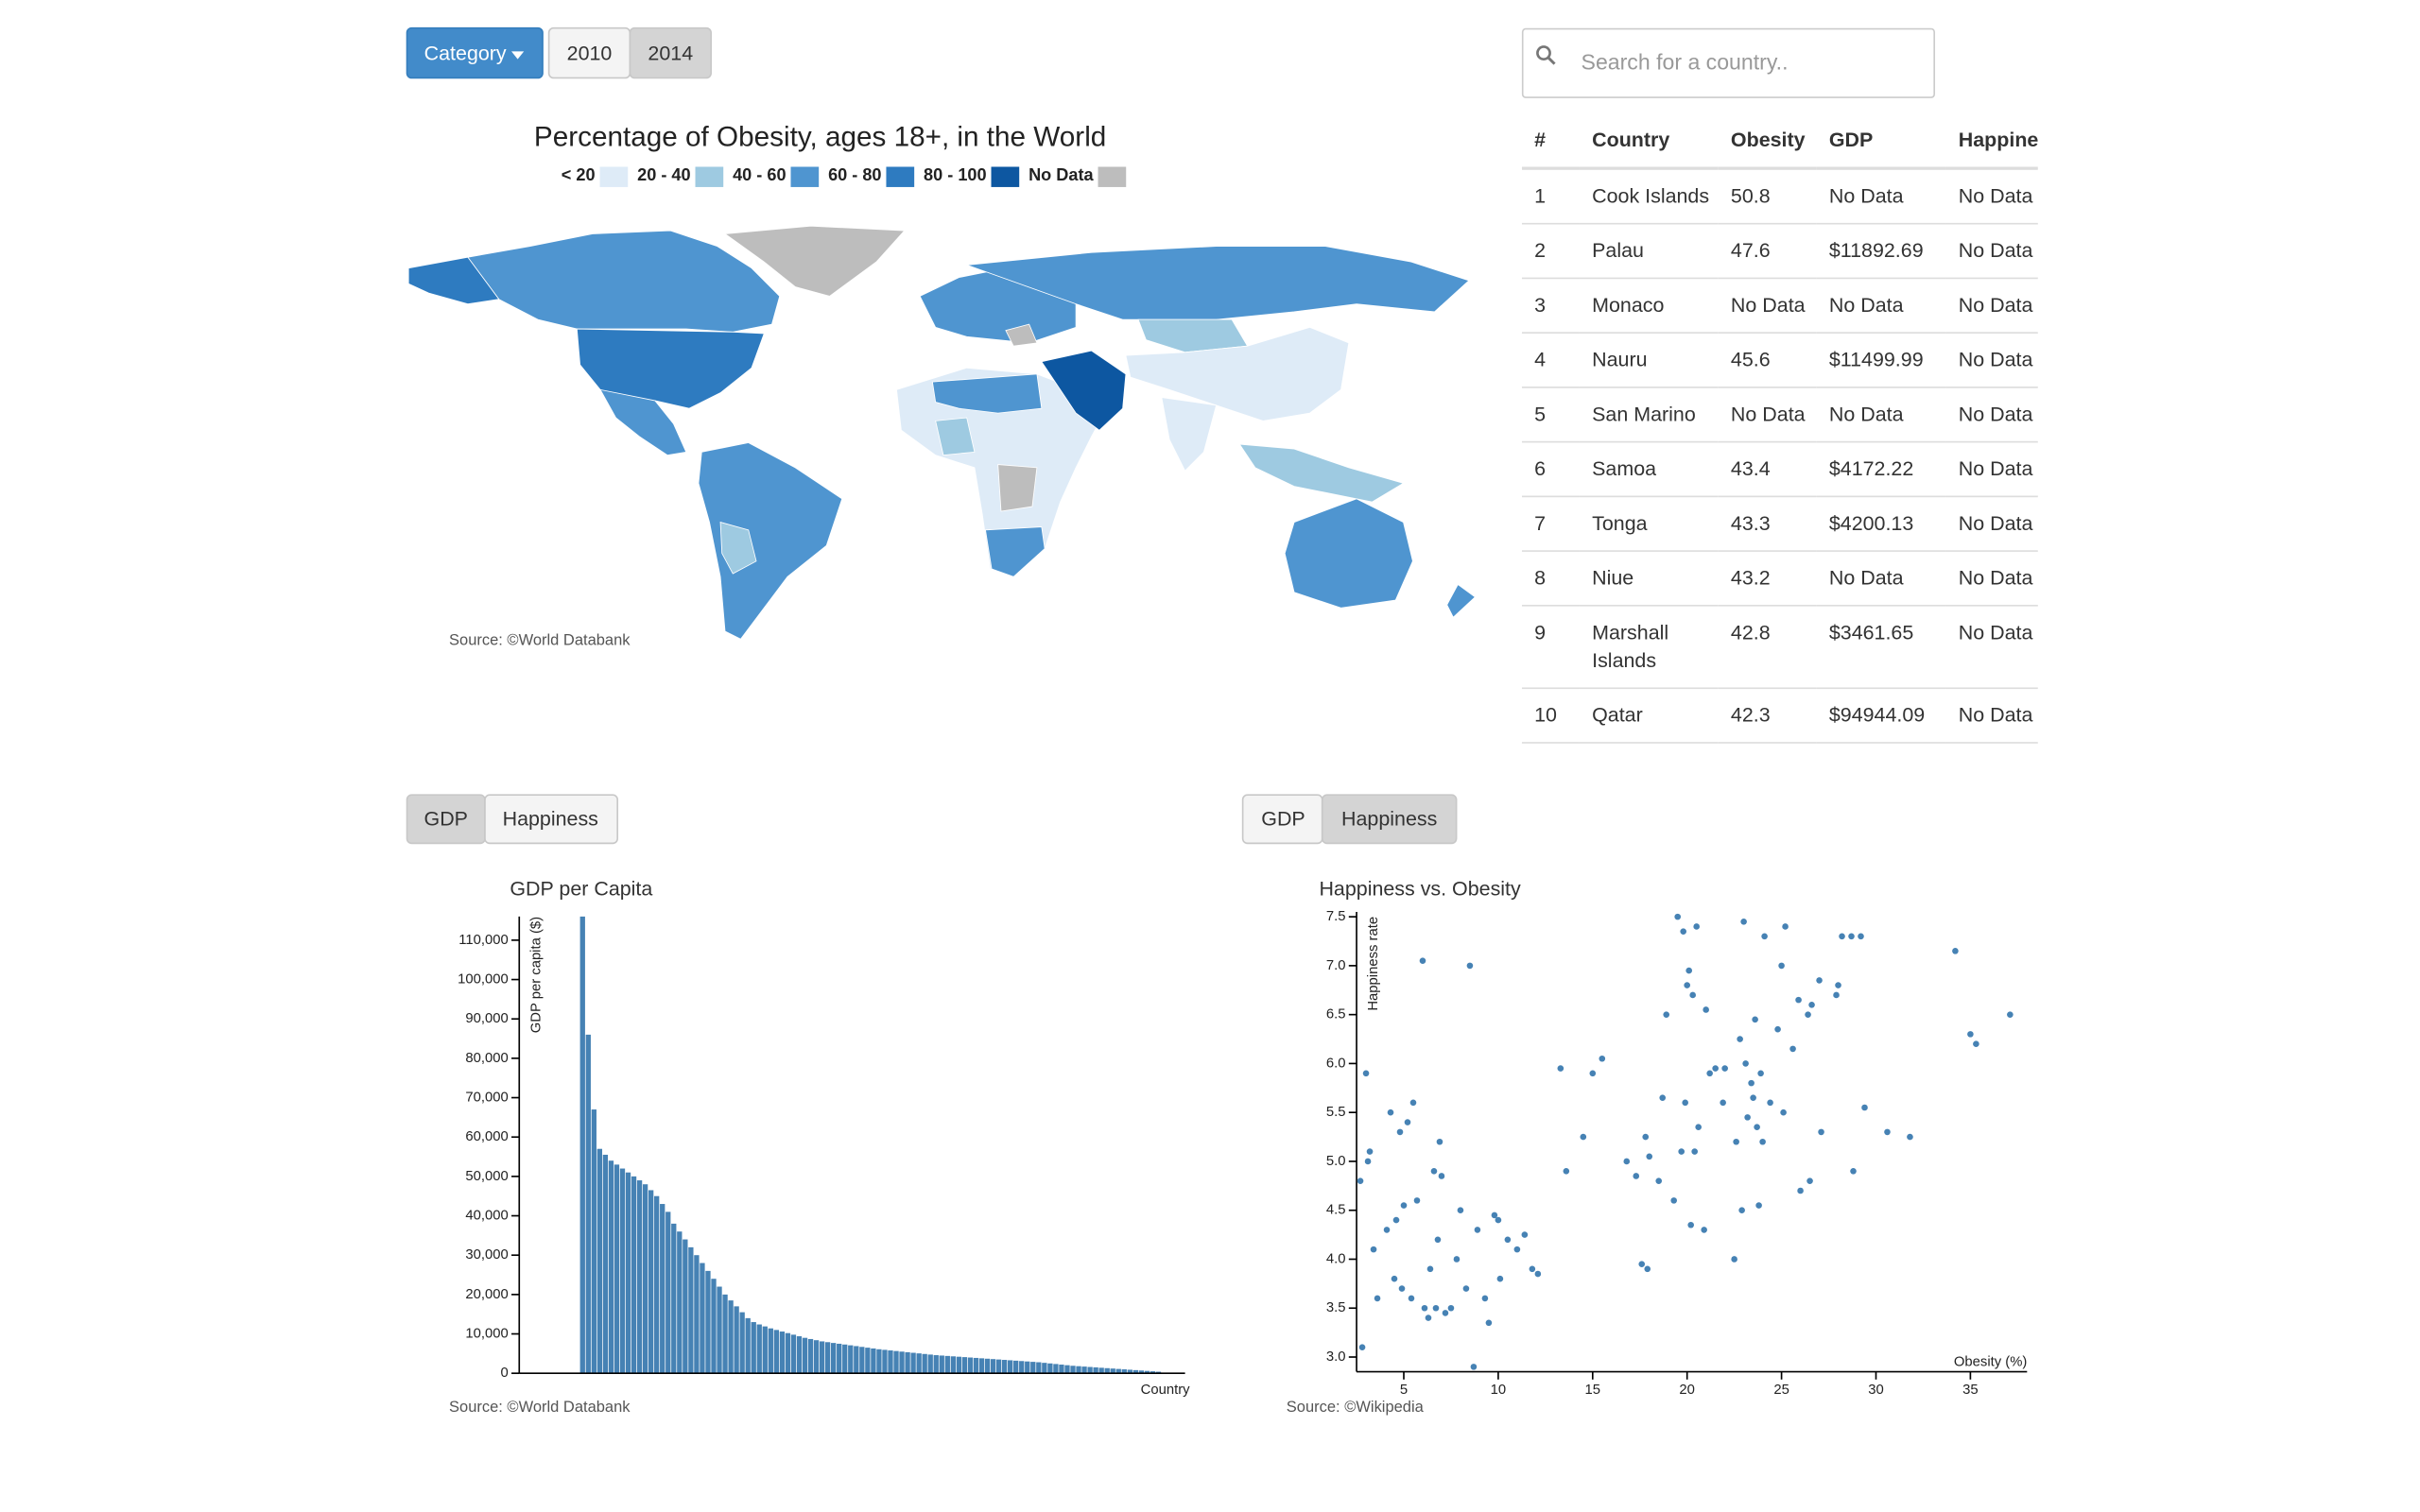 The image size is (2420, 1512). I want to click on column-header: GDP, so click(1881, 141).